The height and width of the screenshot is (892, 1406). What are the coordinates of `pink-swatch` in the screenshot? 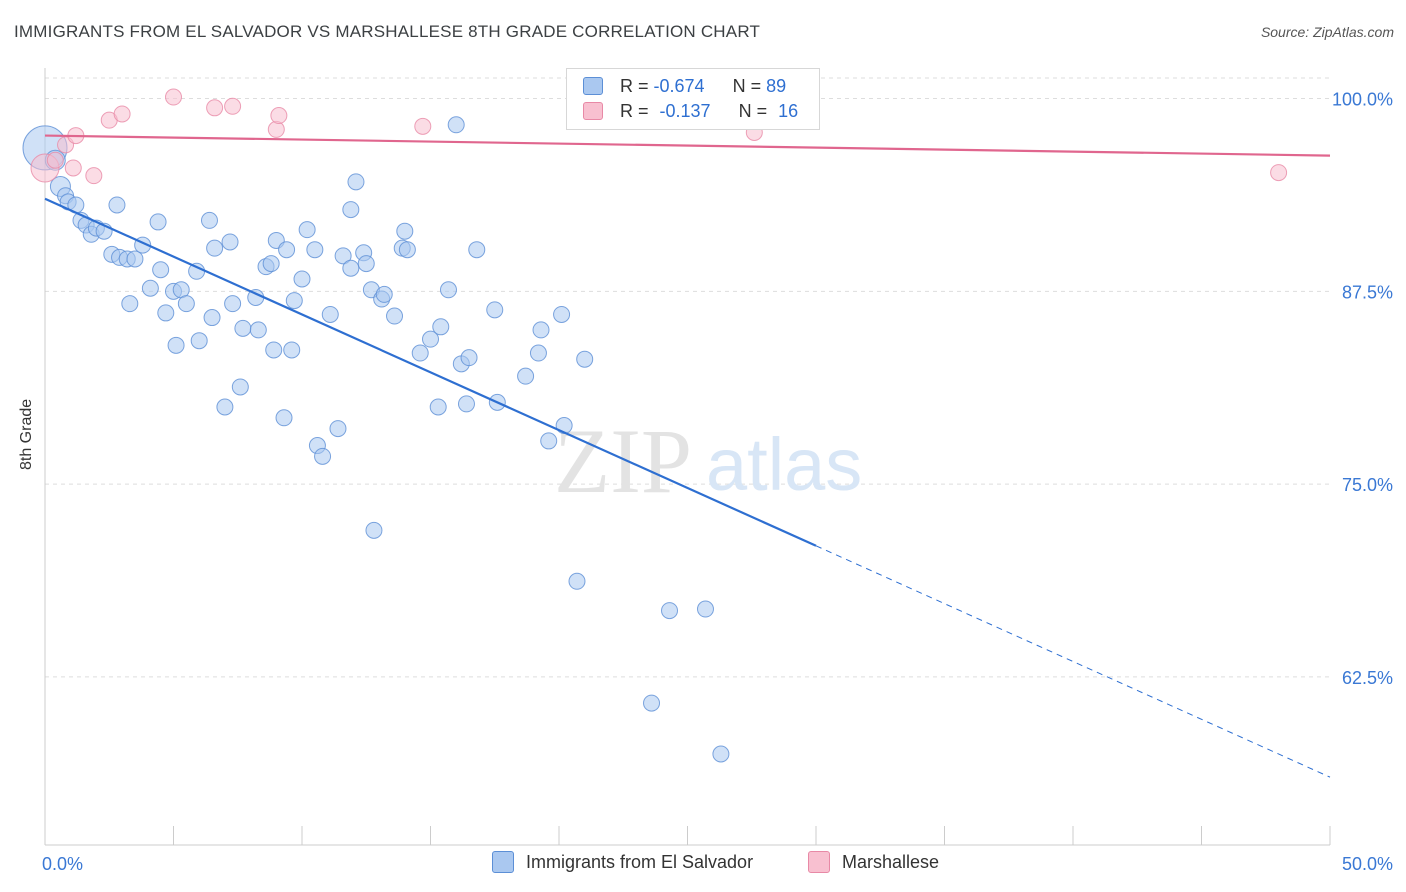 It's located at (593, 111).